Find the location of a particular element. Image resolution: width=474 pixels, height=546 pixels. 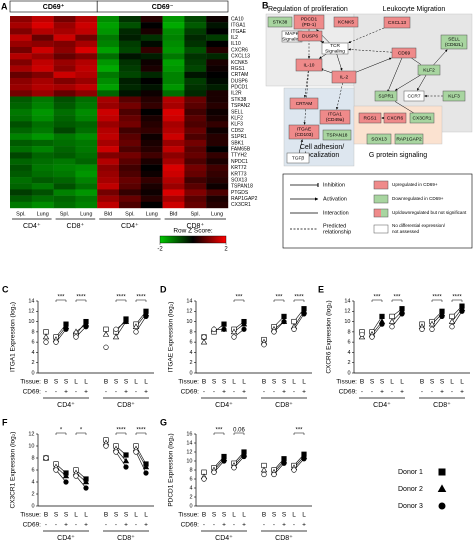

gene-label: TTYH2 is located at coordinates (239, 156).